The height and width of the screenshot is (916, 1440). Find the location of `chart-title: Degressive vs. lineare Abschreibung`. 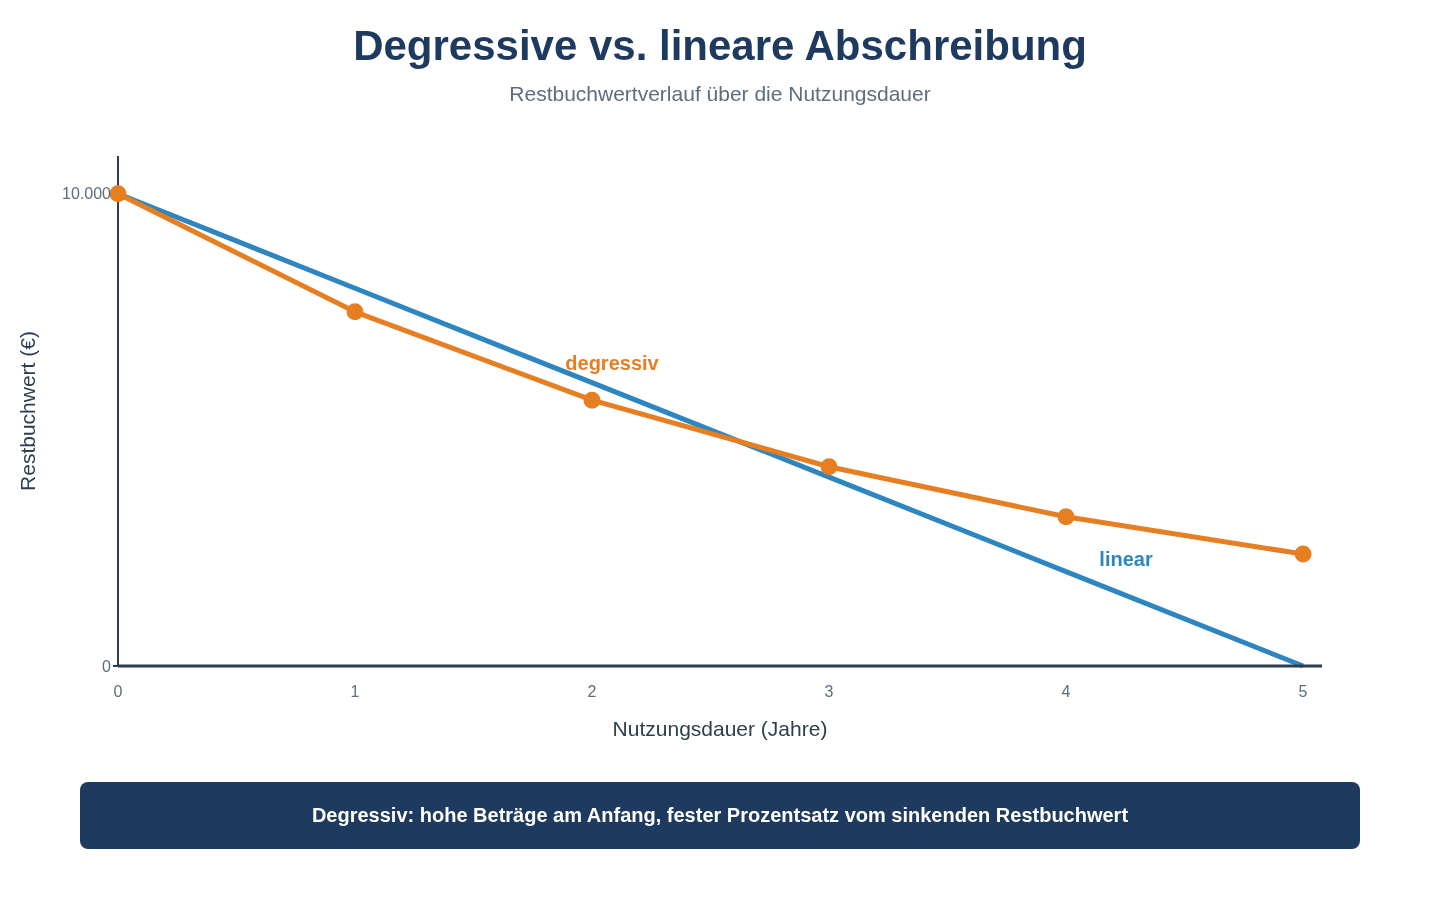

chart-title: Degressive vs. lineare Abschreibung is located at coordinates (720, 46).